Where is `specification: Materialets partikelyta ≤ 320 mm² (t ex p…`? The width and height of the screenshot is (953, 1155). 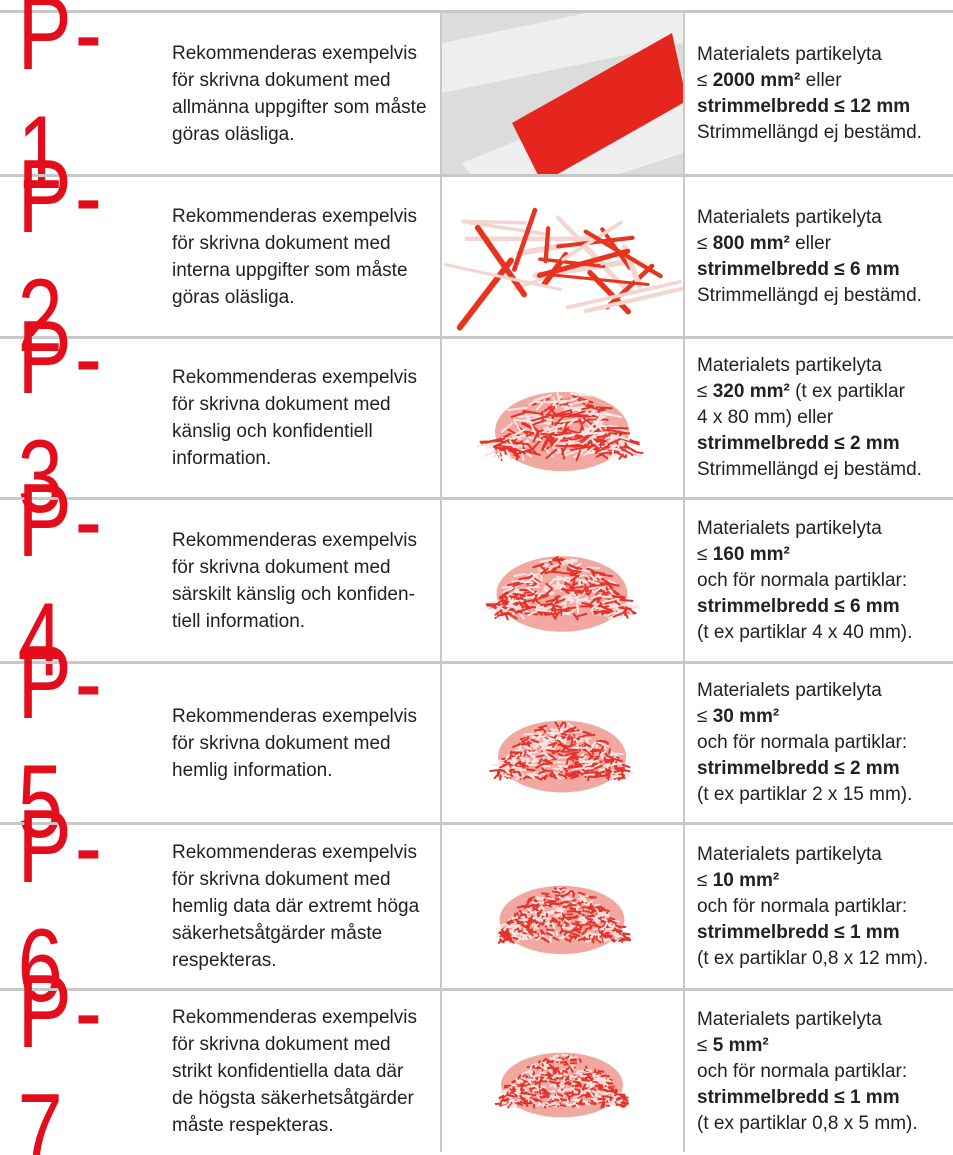
specification: Materialets partikelyta ≤ 320 mm² (t ex p… is located at coordinates (825, 418).